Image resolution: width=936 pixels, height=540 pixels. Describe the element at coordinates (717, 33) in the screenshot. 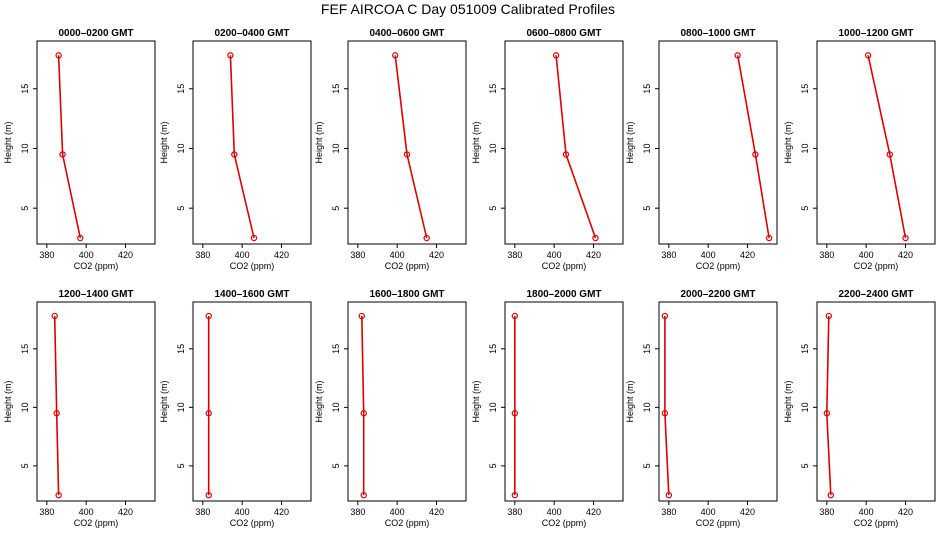

I see `panel-title: 0800–1000 GMT` at that location.